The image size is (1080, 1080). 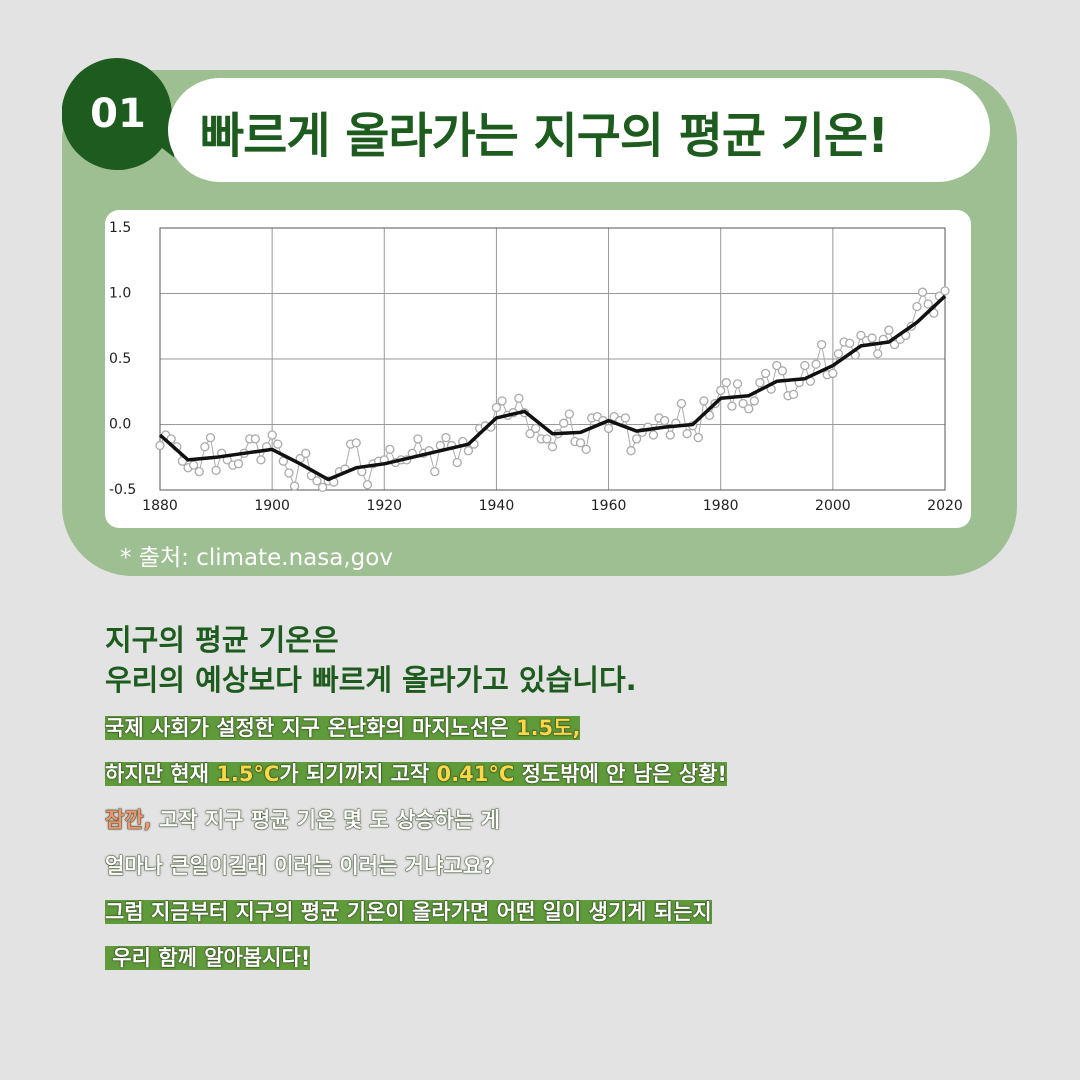 I want to click on heading-line: 우리의 예상보다 빠르게 올라가고 있습니다., so click(x=371, y=680).